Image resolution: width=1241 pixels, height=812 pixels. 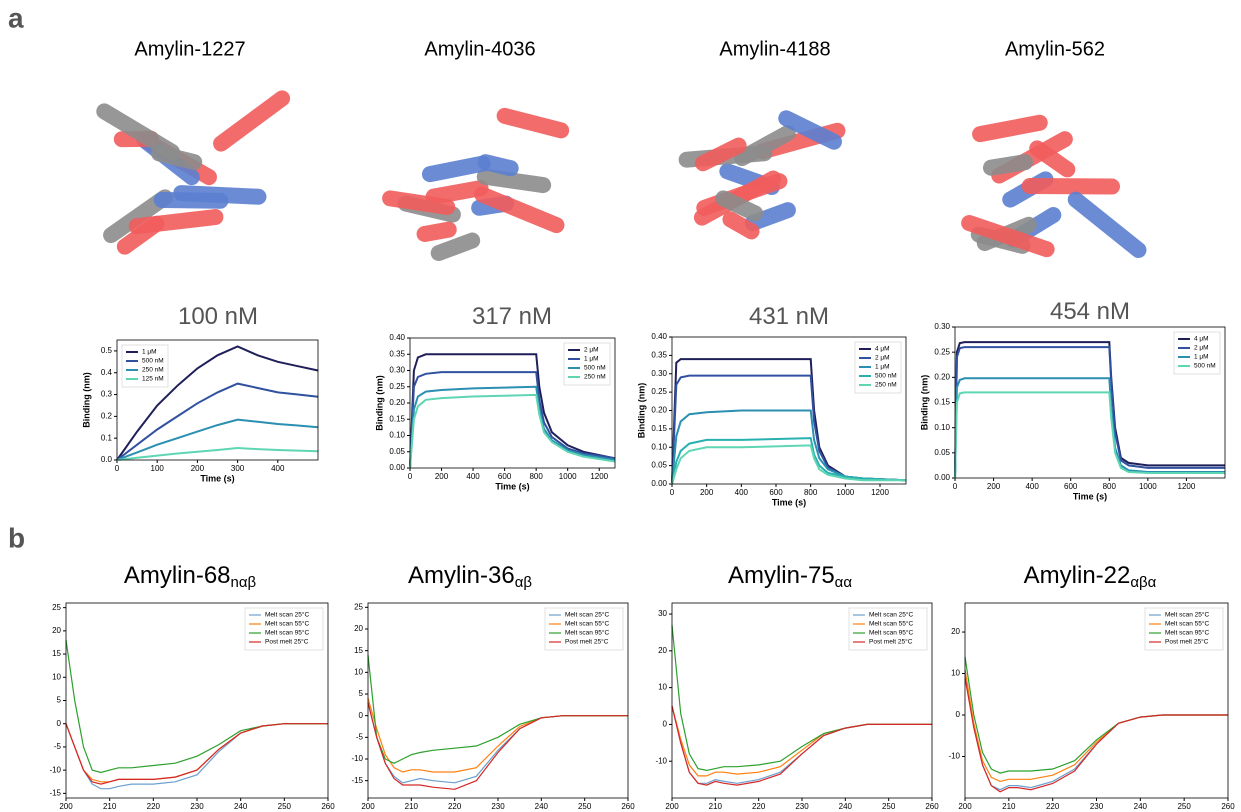 I want to click on structure-name: Amylin-562, so click(x=1055, y=49).